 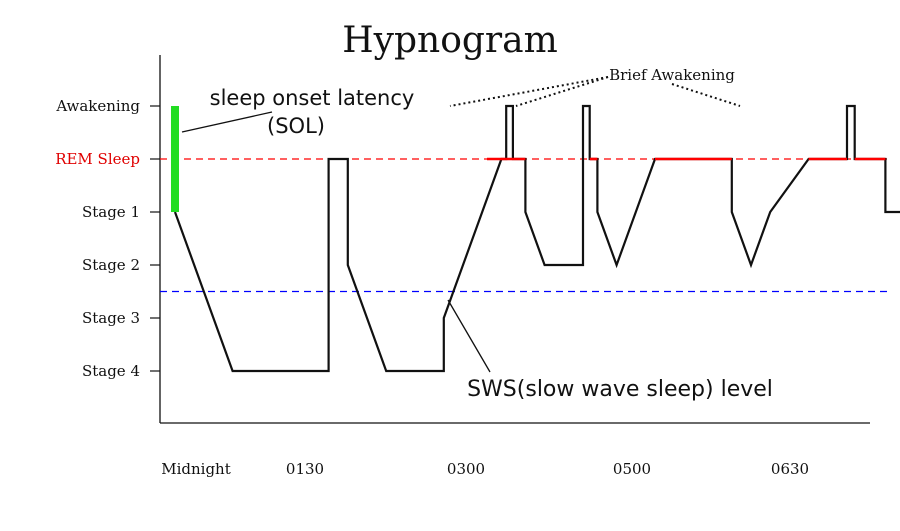 I want to click on x-tick-label-1: 0130, so click(x=305, y=469).